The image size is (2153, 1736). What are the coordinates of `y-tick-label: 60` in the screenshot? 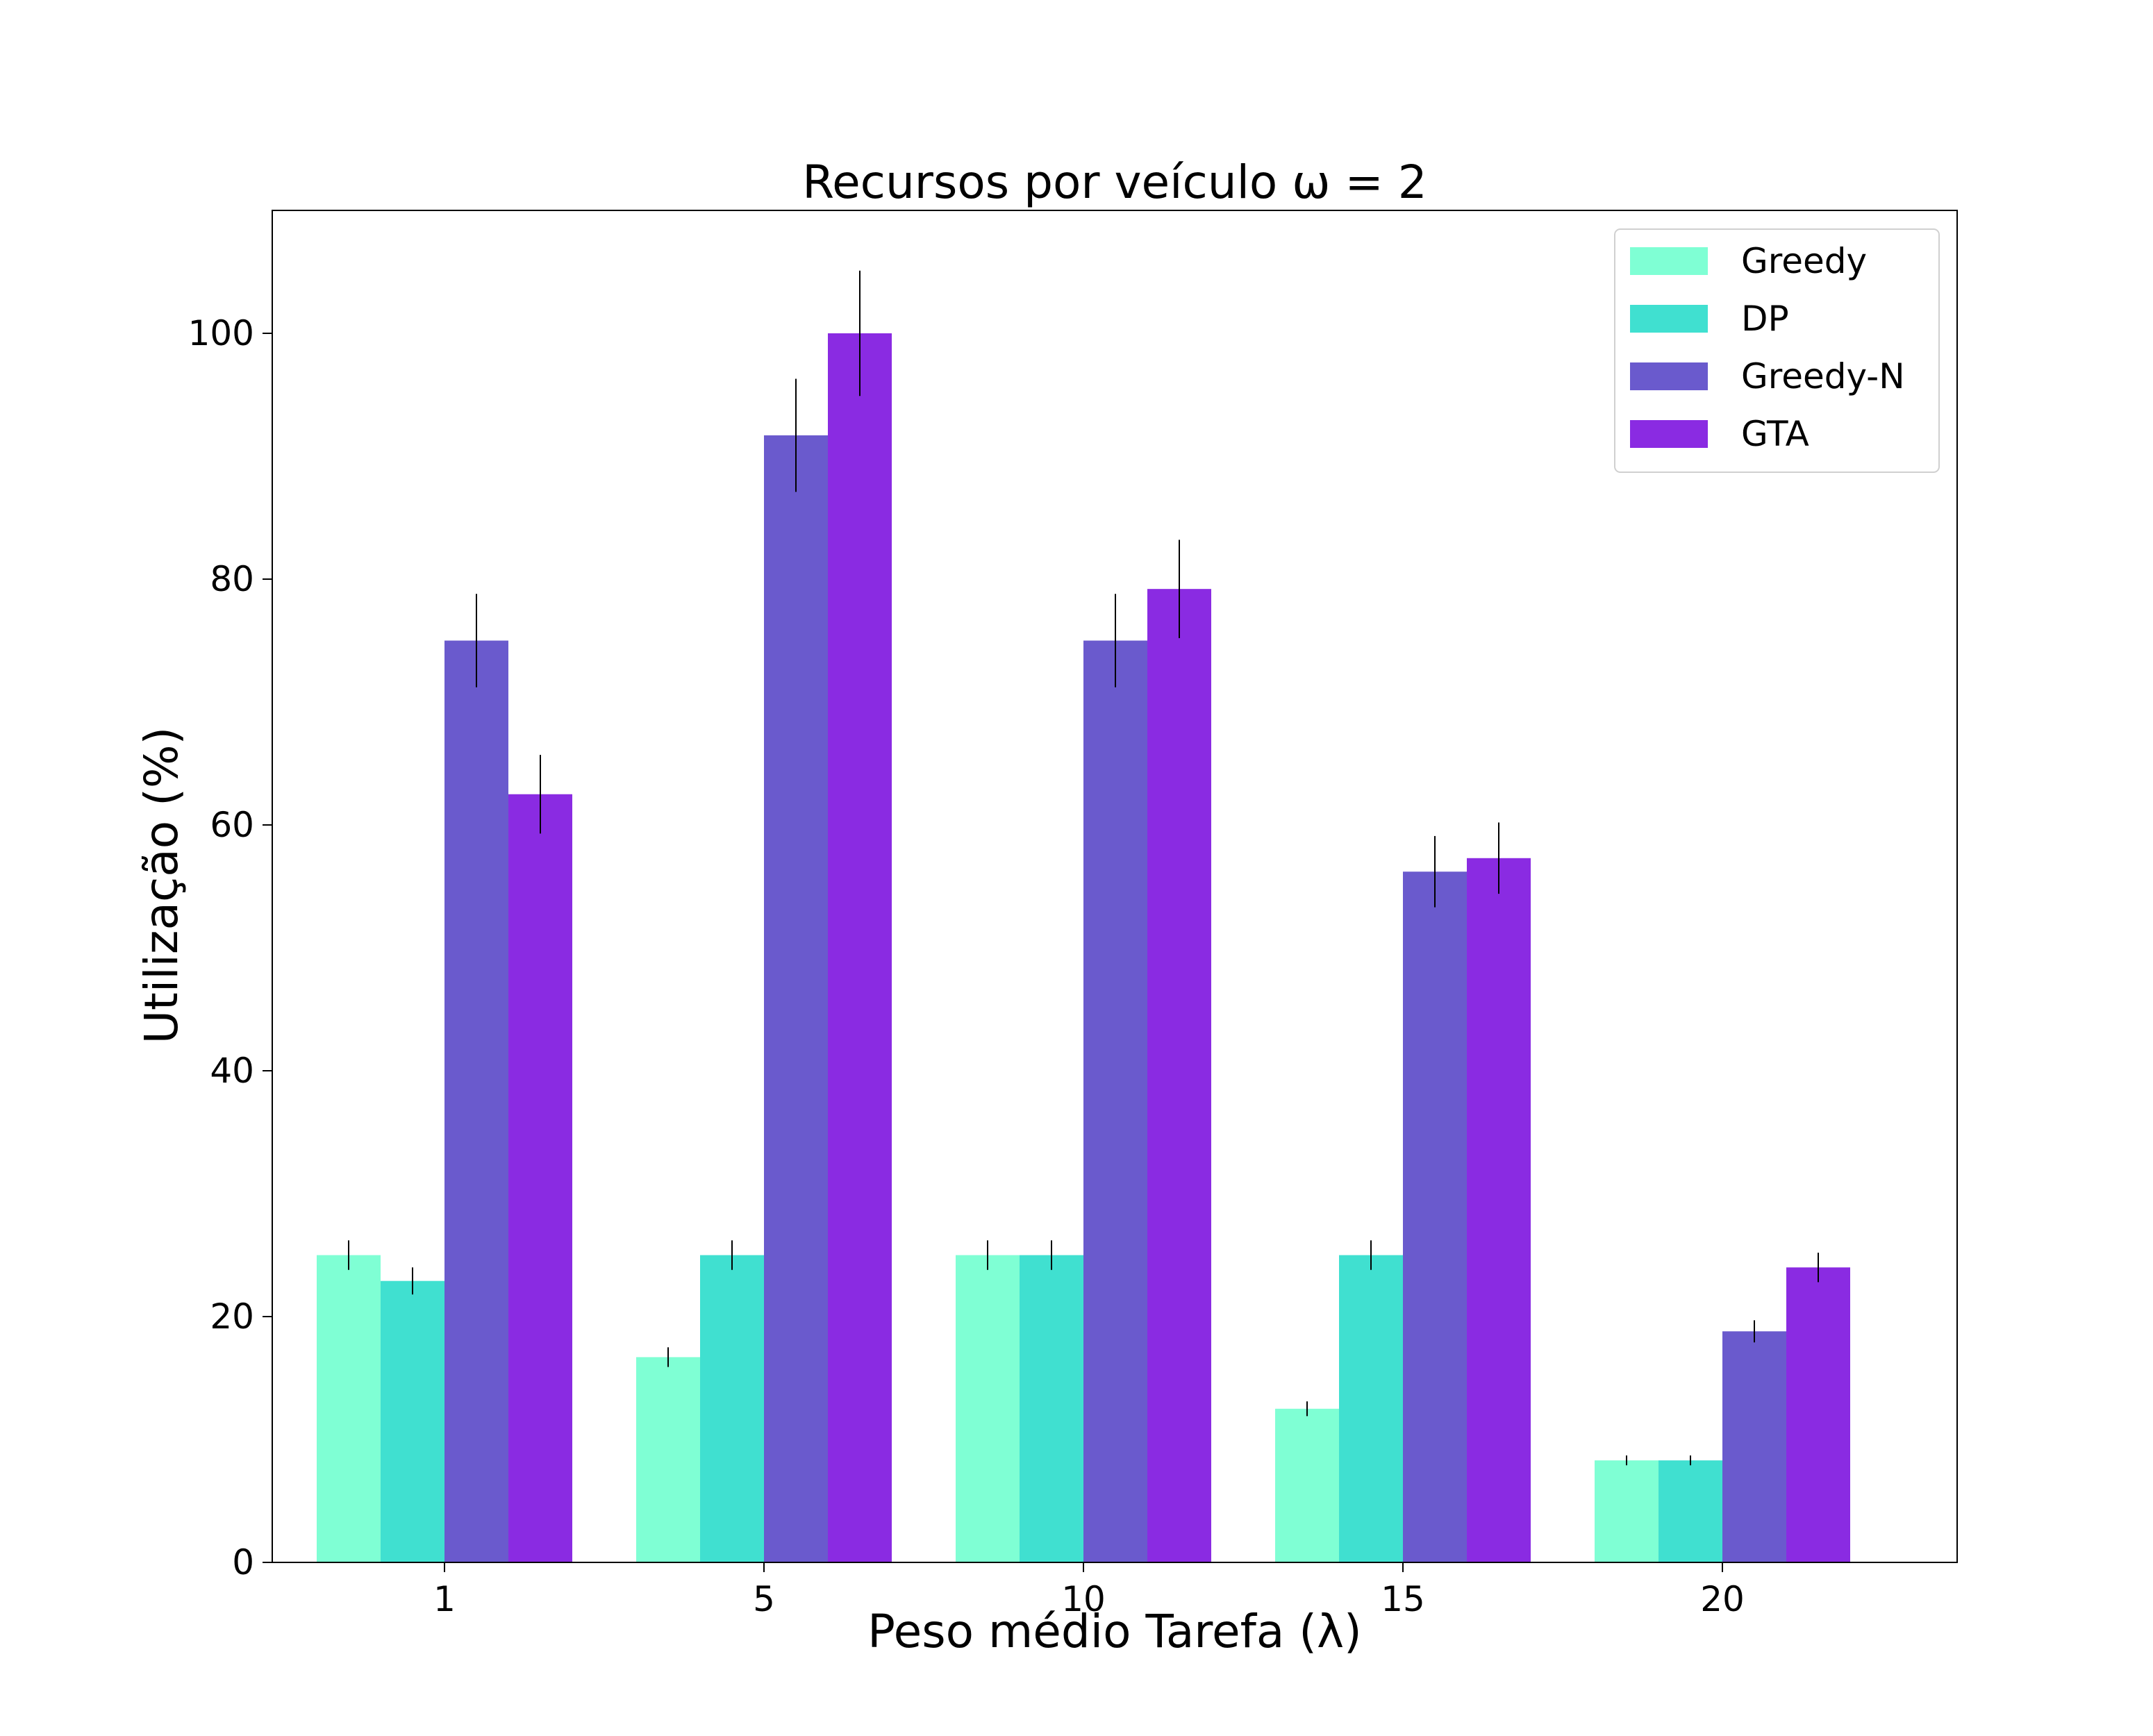 It's located at (232, 825).